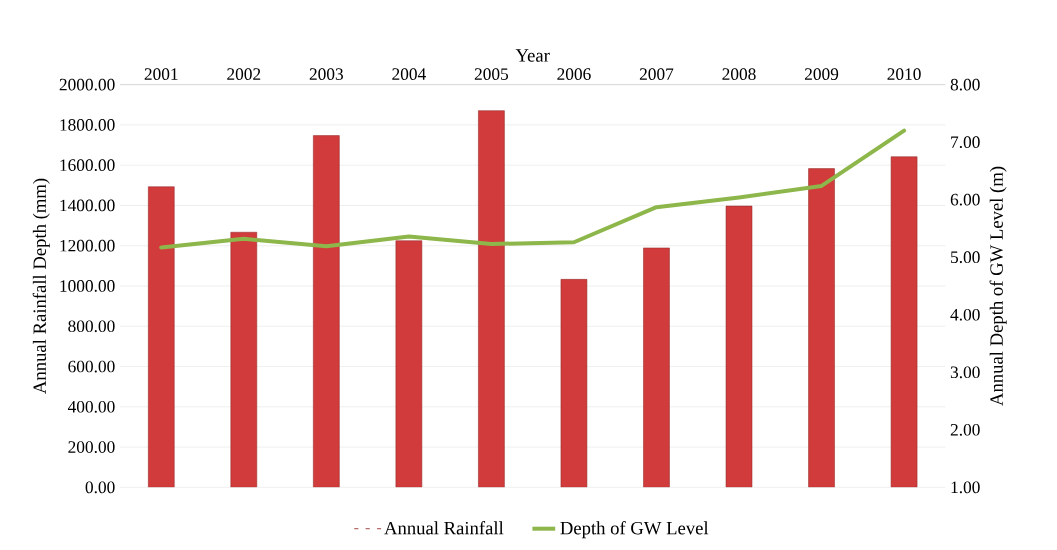  Describe the element at coordinates (91, 326) in the screenshot. I see `y-tick-label: 800.00` at that location.